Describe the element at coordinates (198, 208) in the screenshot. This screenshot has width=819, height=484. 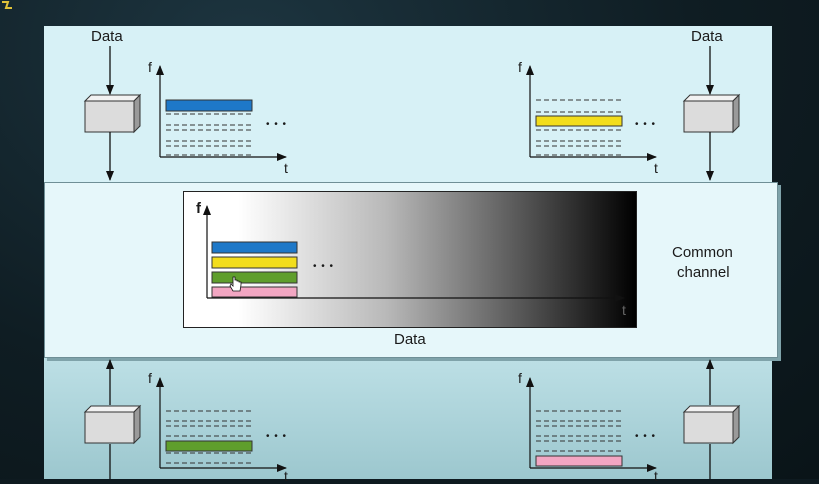
I see `axis-f-label-channel: f` at that location.